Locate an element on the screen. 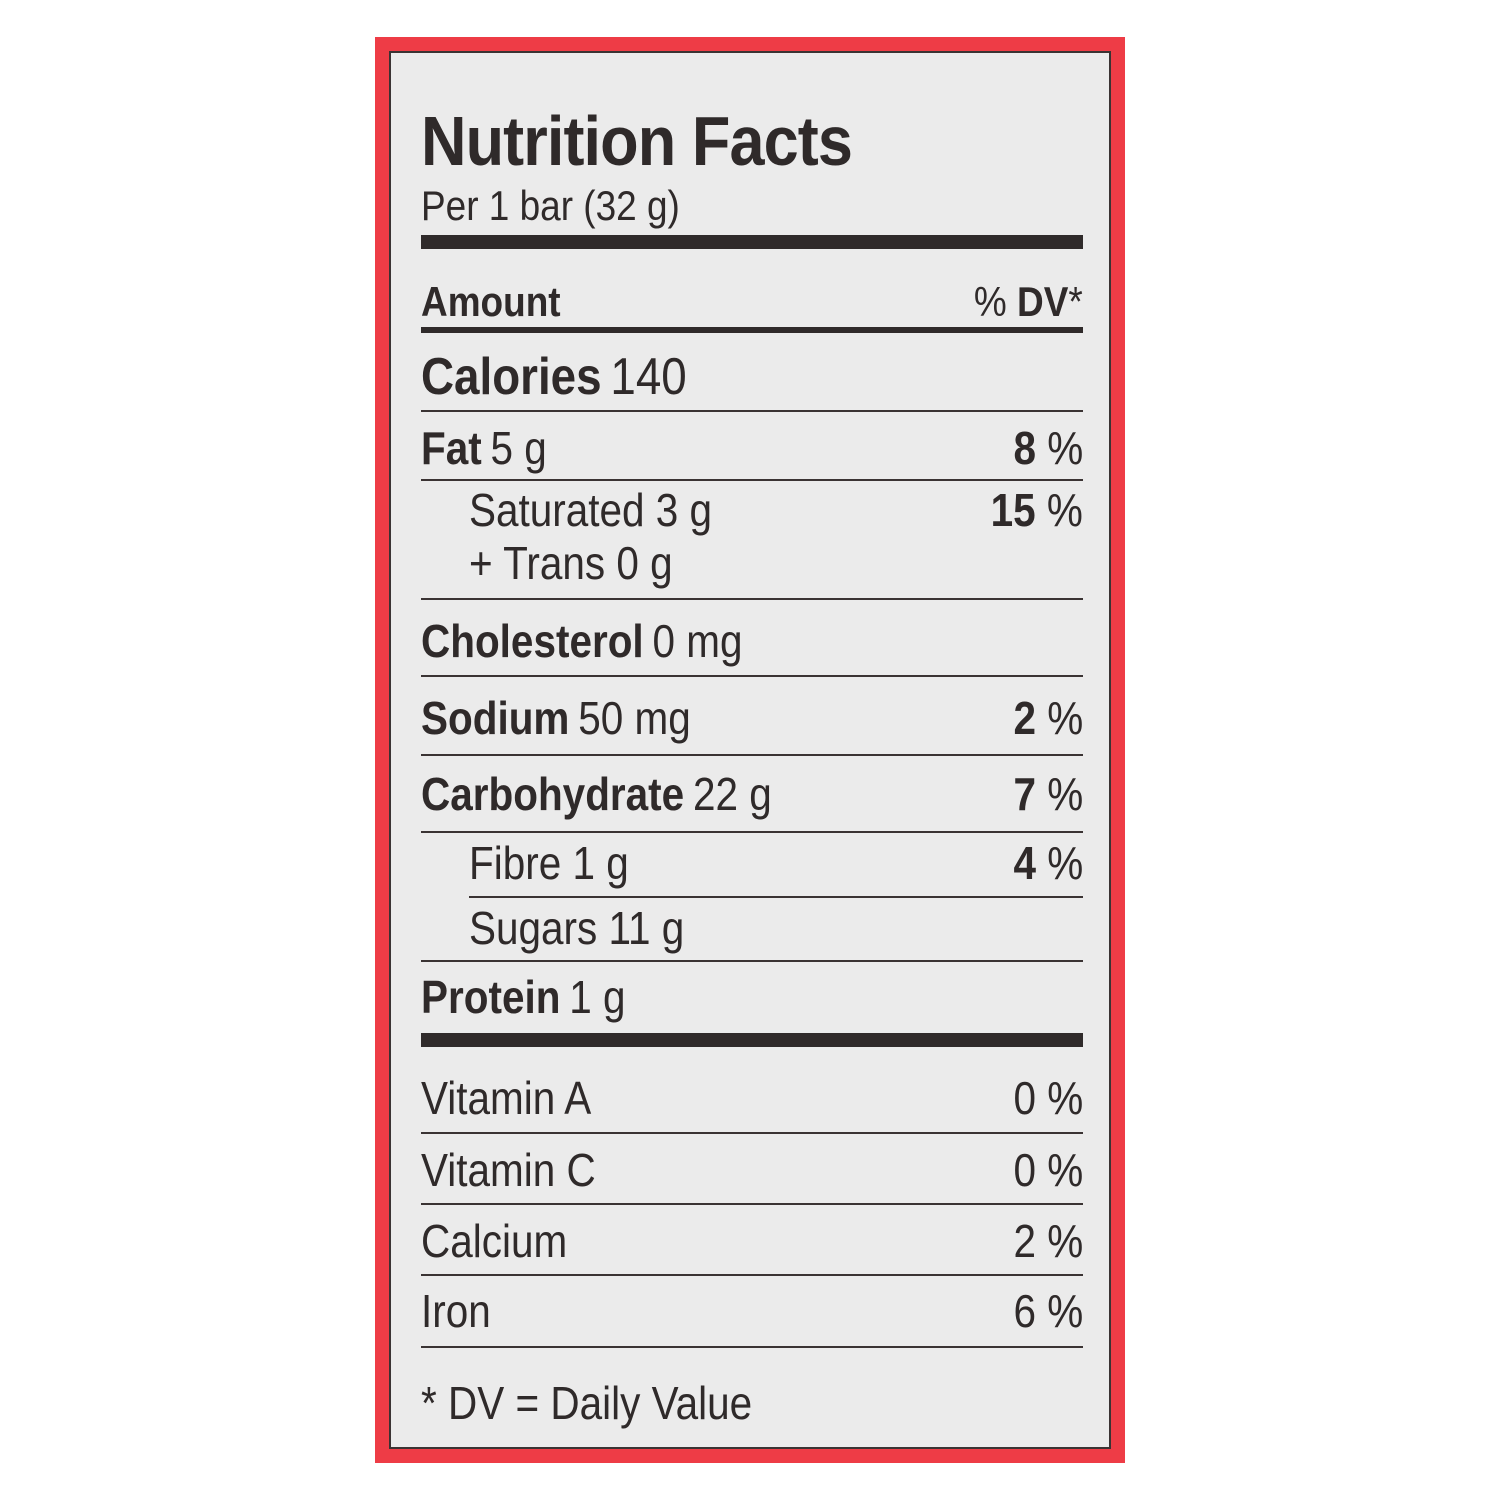 This screenshot has width=1500, height=1500. calories-label: Calories is located at coordinates (511, 377).